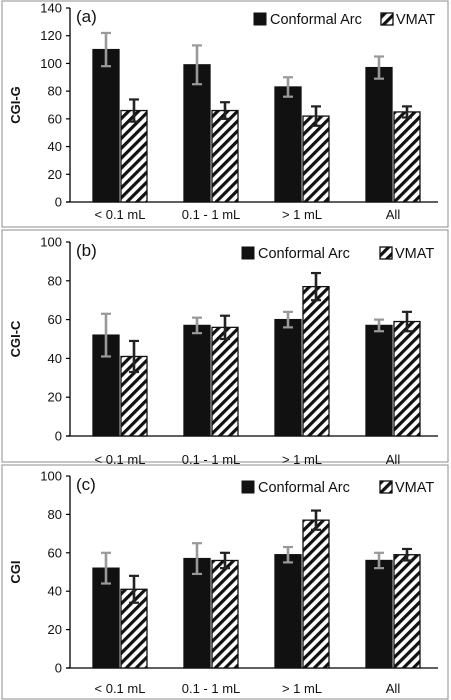 This screenshot has width=451, height=700. What do you see at coordinates (51, 35) in the screenshot?
I see `y-tick-label: 120` at bounding box center [51, 35].